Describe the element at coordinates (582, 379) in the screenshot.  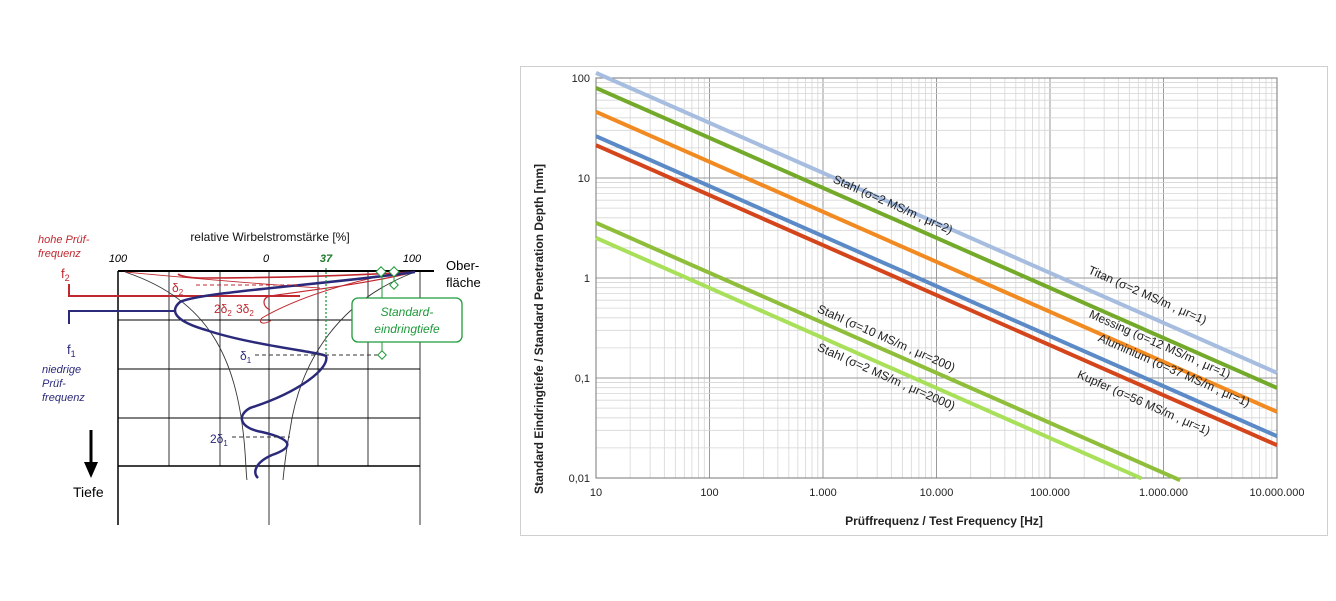
I see `y-tick-label: 0,1` at that location.